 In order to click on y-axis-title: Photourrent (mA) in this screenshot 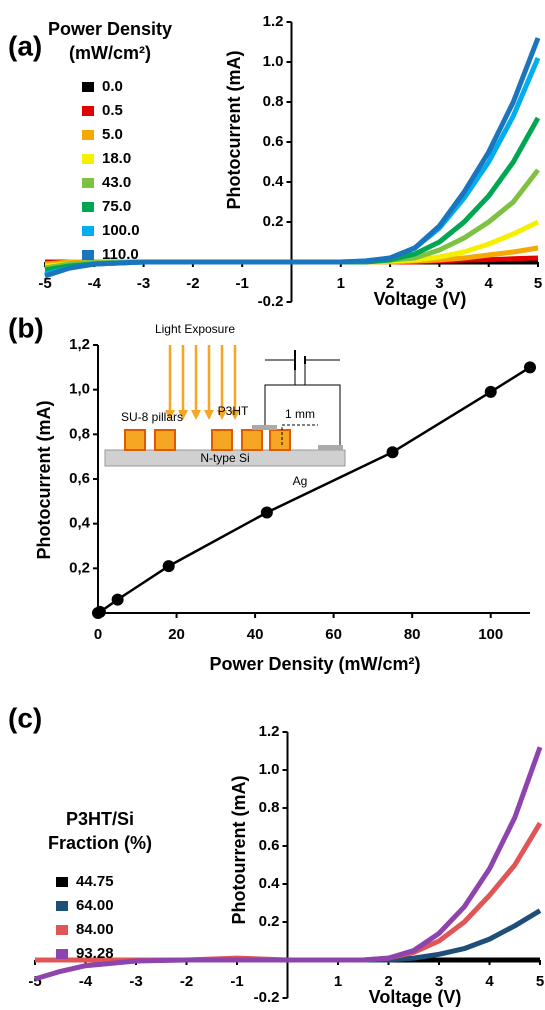, I will do `click(239, 850)`.